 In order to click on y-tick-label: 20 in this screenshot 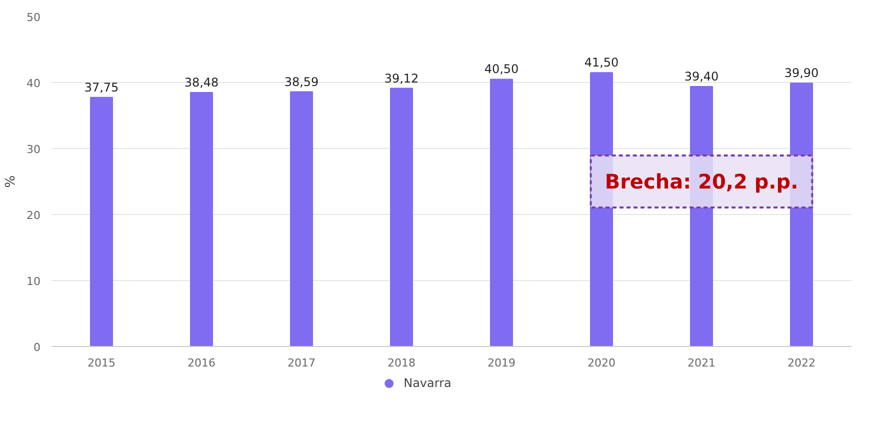, I will do `click(33, 215)`.